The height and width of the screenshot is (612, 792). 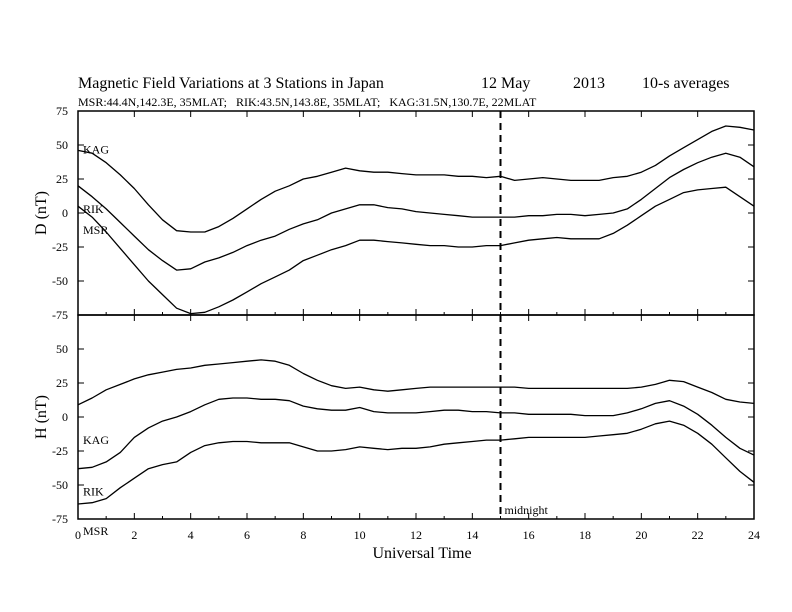 I want to click on x-tick-label-1: 2, so click(x=134, y=535).